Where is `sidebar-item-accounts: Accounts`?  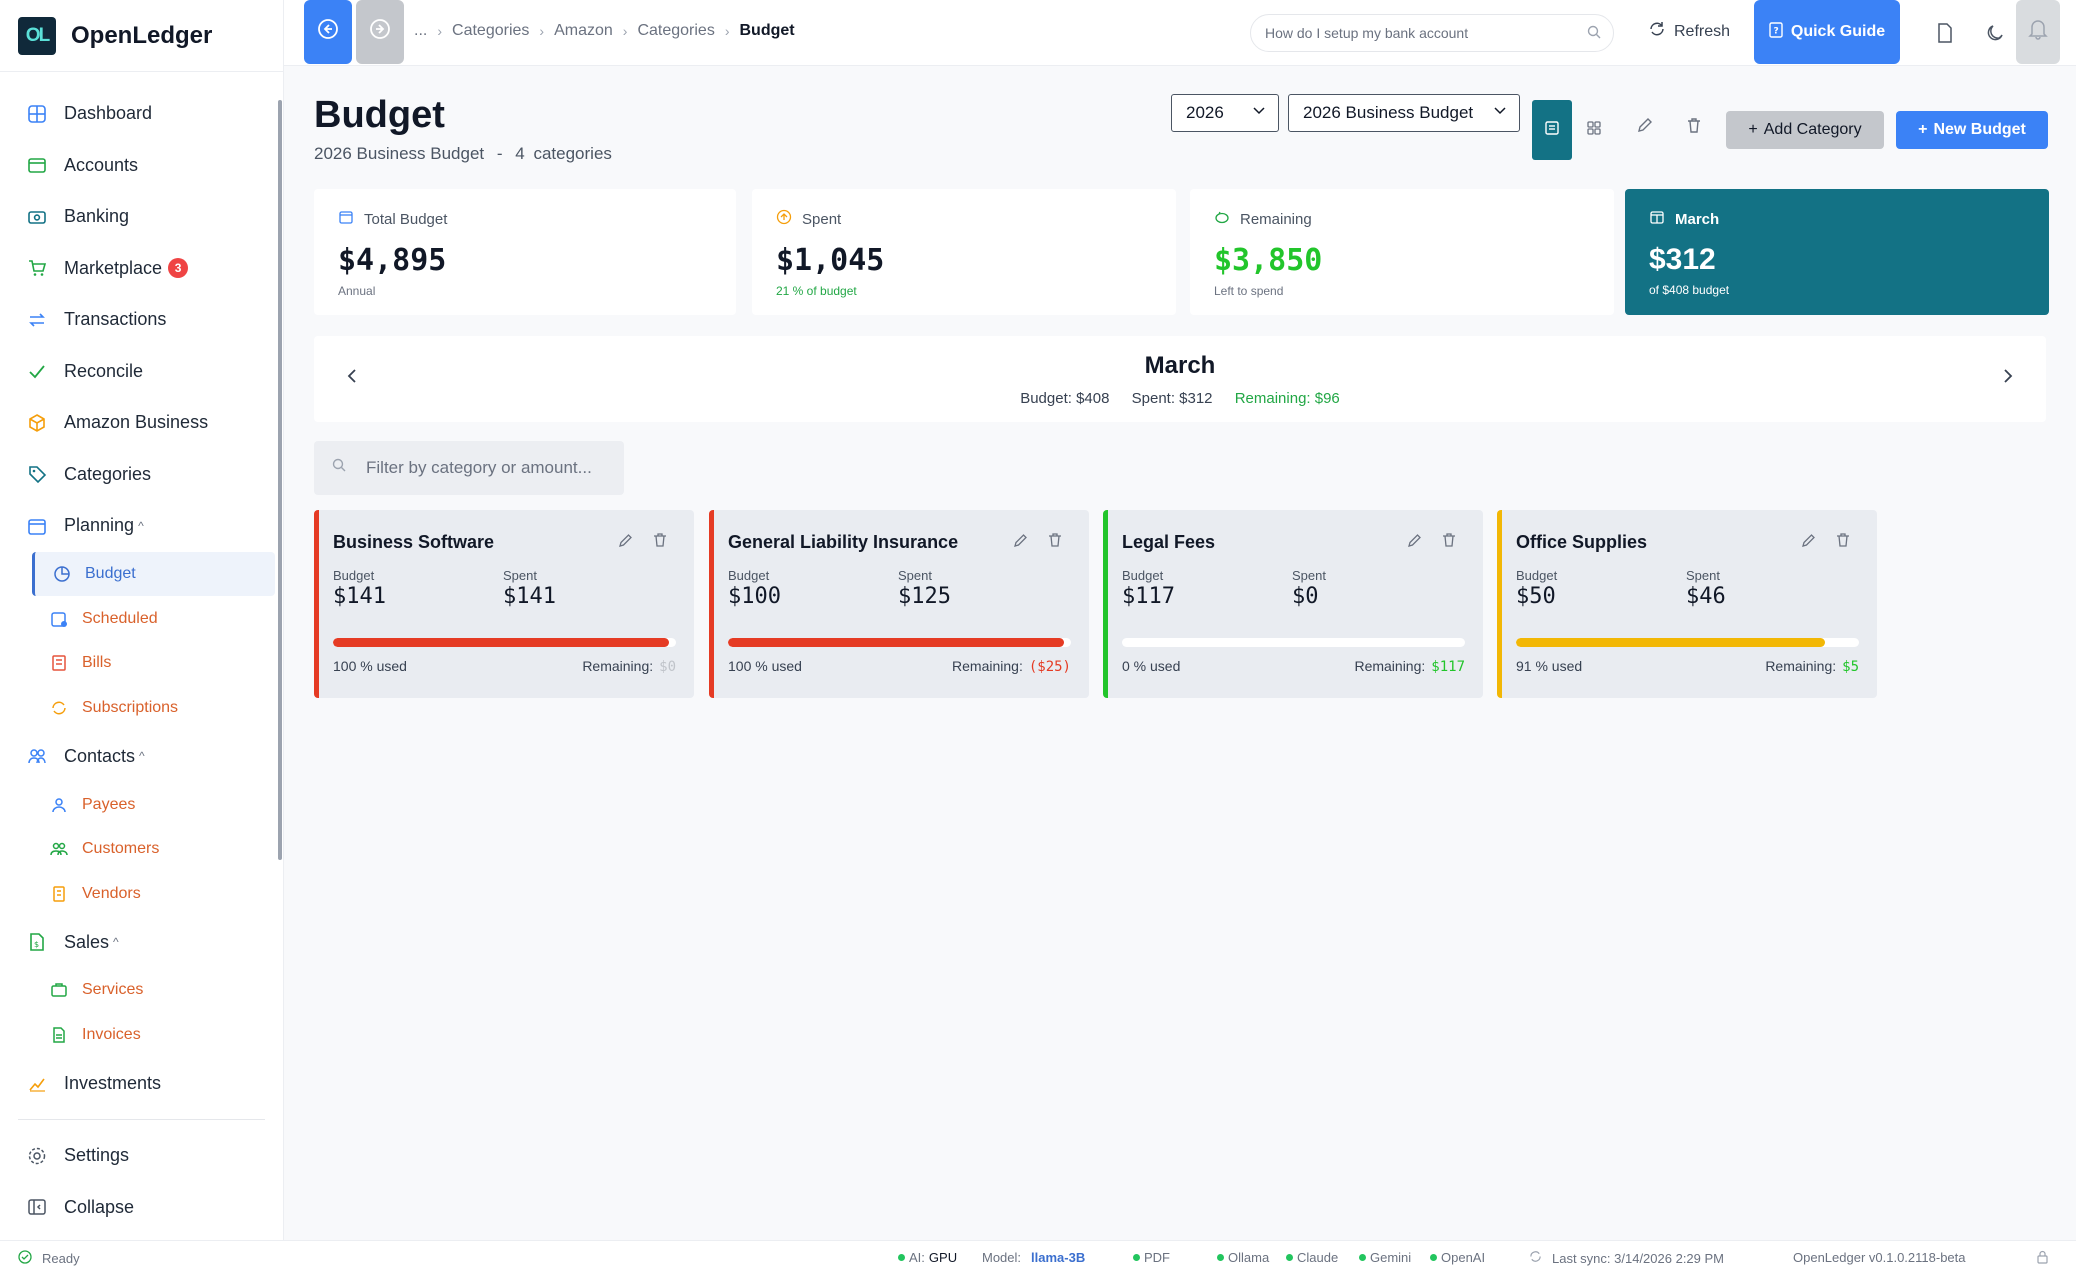
sidebar-item-accounts: Accounts is located at coordinates (141, 166).